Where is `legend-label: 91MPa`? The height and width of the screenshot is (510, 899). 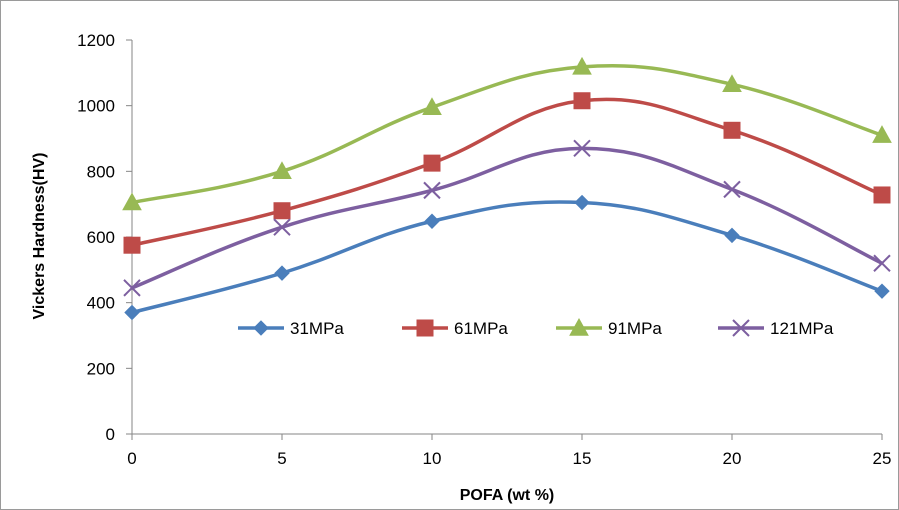 legend-label: 91MPa is located at coordinates (635, 328).